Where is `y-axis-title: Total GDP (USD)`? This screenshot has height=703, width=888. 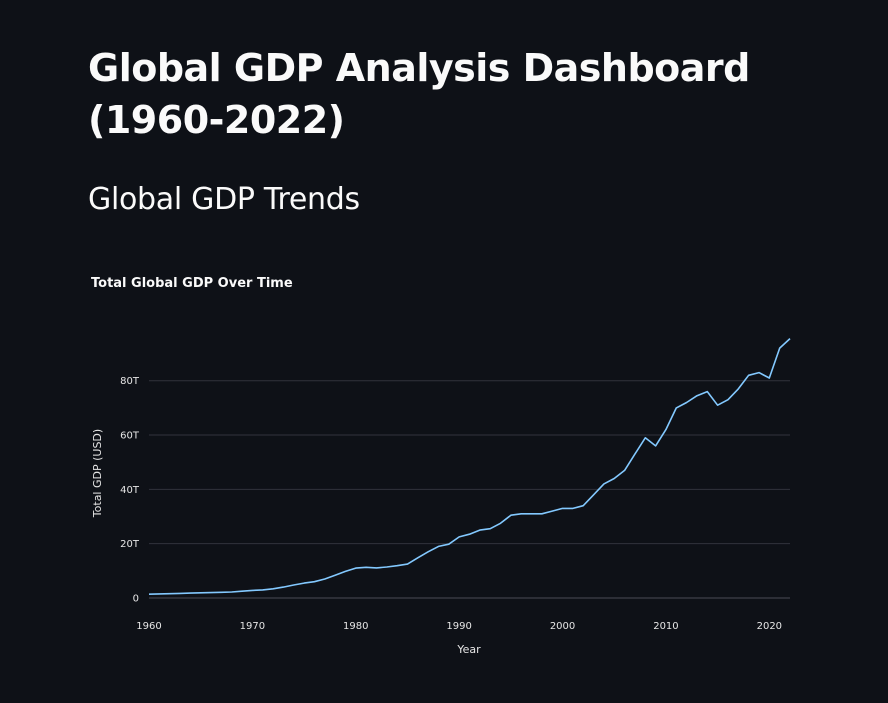
y-axis-title: Total GDP (USD) is located at coordinates (97, 473).